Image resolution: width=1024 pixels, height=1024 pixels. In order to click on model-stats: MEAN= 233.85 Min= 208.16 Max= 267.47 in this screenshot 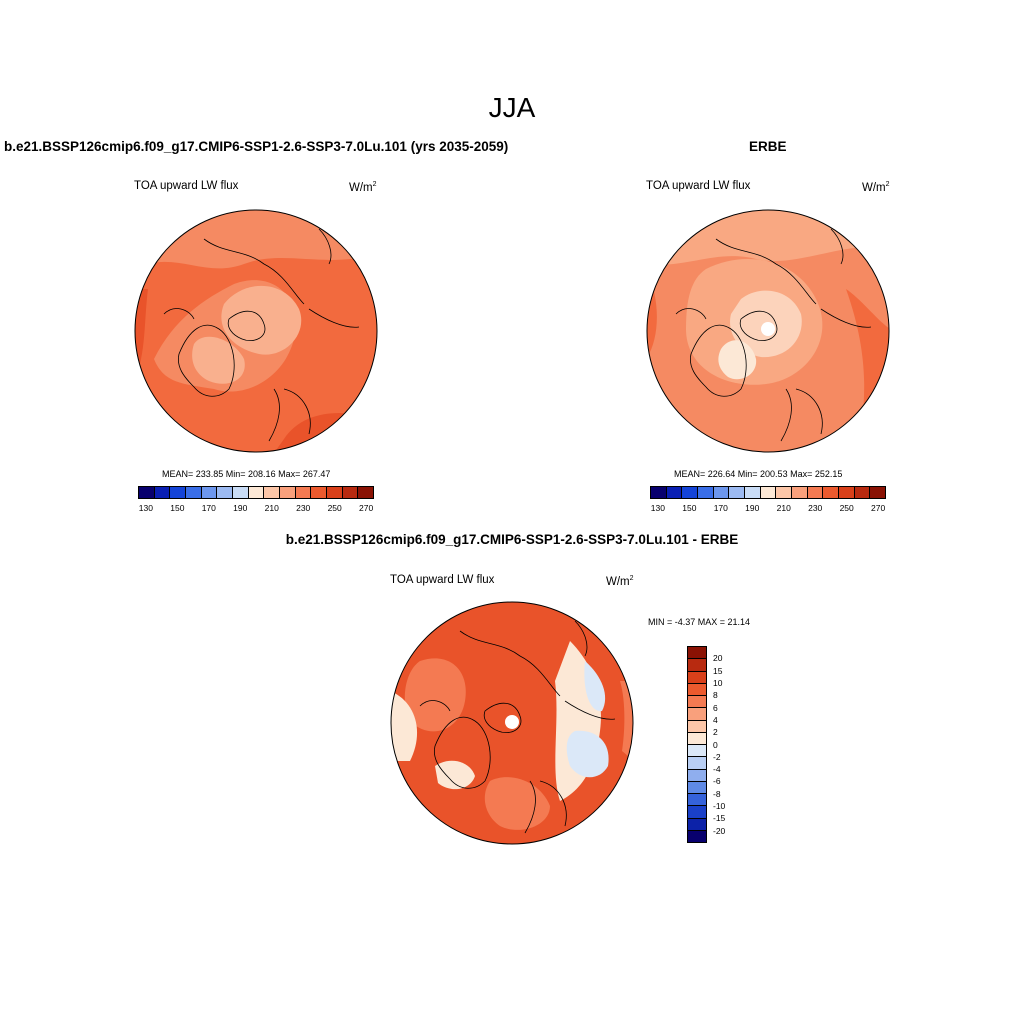, I will do `click(246, 474)`.